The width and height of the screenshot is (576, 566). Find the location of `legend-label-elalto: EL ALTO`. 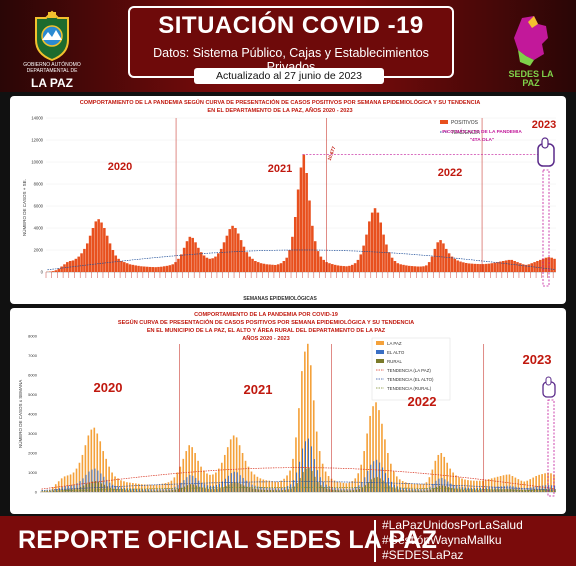

legend-label-elalto: EL ALTO is located at coordinates (396, 352).